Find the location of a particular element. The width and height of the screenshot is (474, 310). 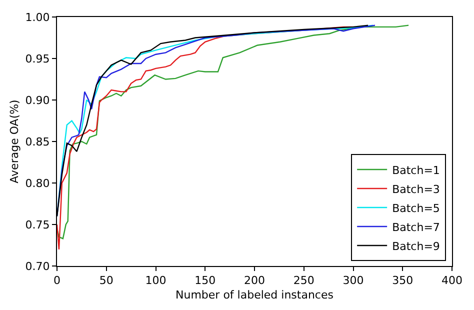

legend-label: Batch=3 is located at coordinates (416, 189).